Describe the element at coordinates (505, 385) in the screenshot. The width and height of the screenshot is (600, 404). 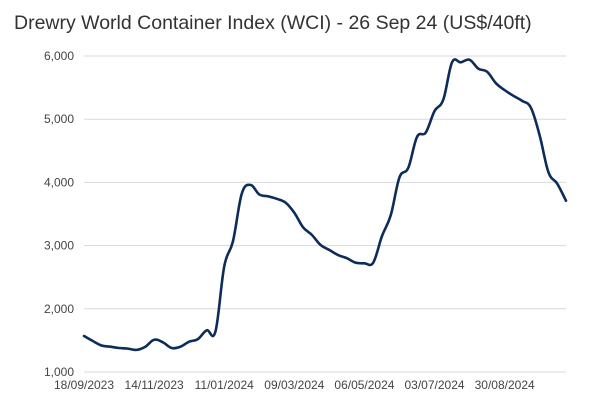
I see `x-tick-label: 30/08/2024` at that location.